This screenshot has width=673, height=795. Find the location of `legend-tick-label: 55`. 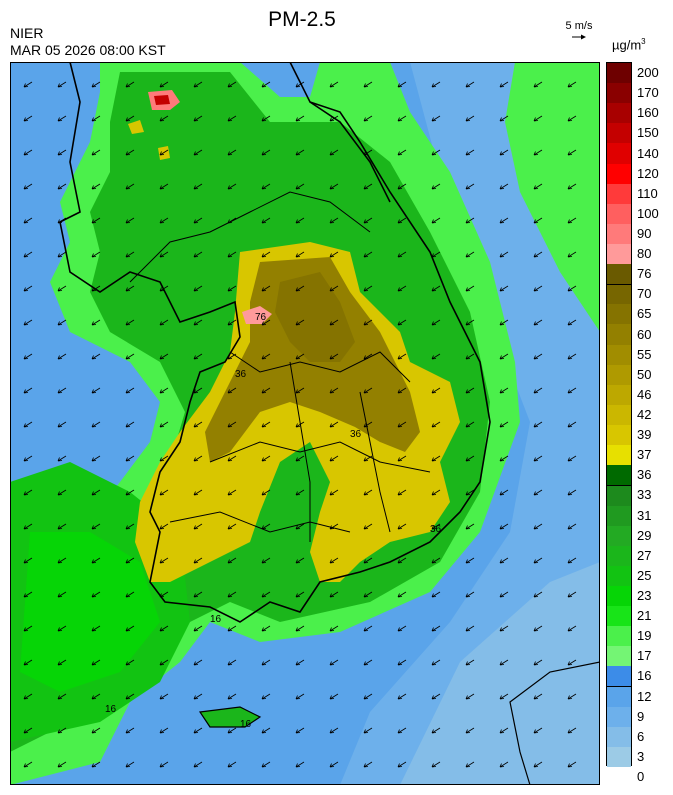

legend-tick-label: 55 is located at coordinates (644, 354).